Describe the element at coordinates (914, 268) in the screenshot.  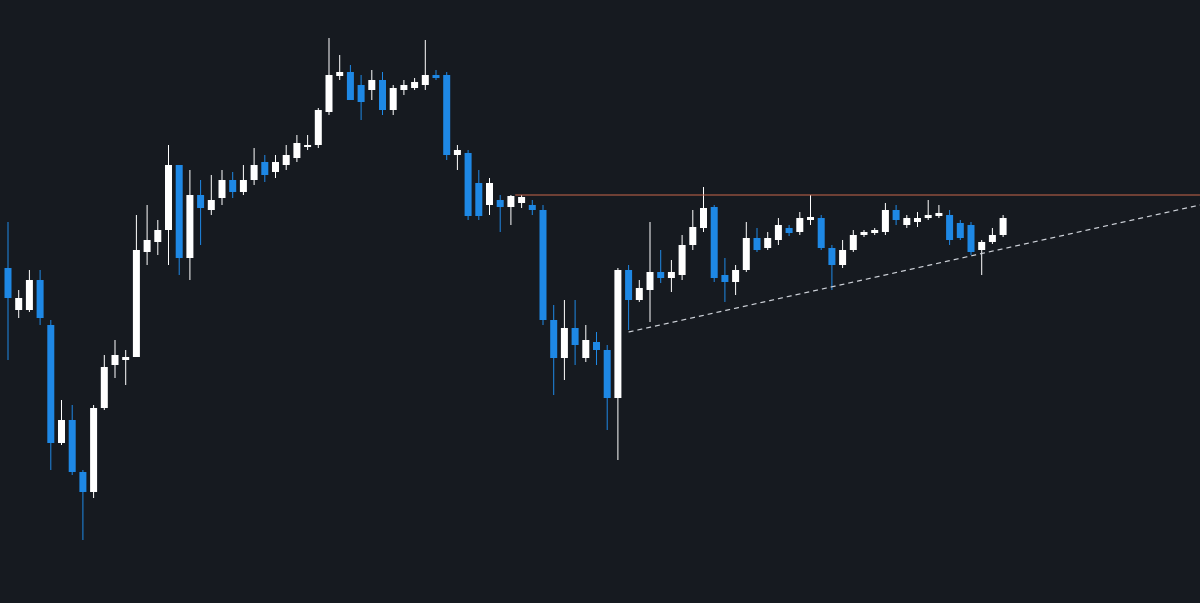
I see `trendline` at that location.